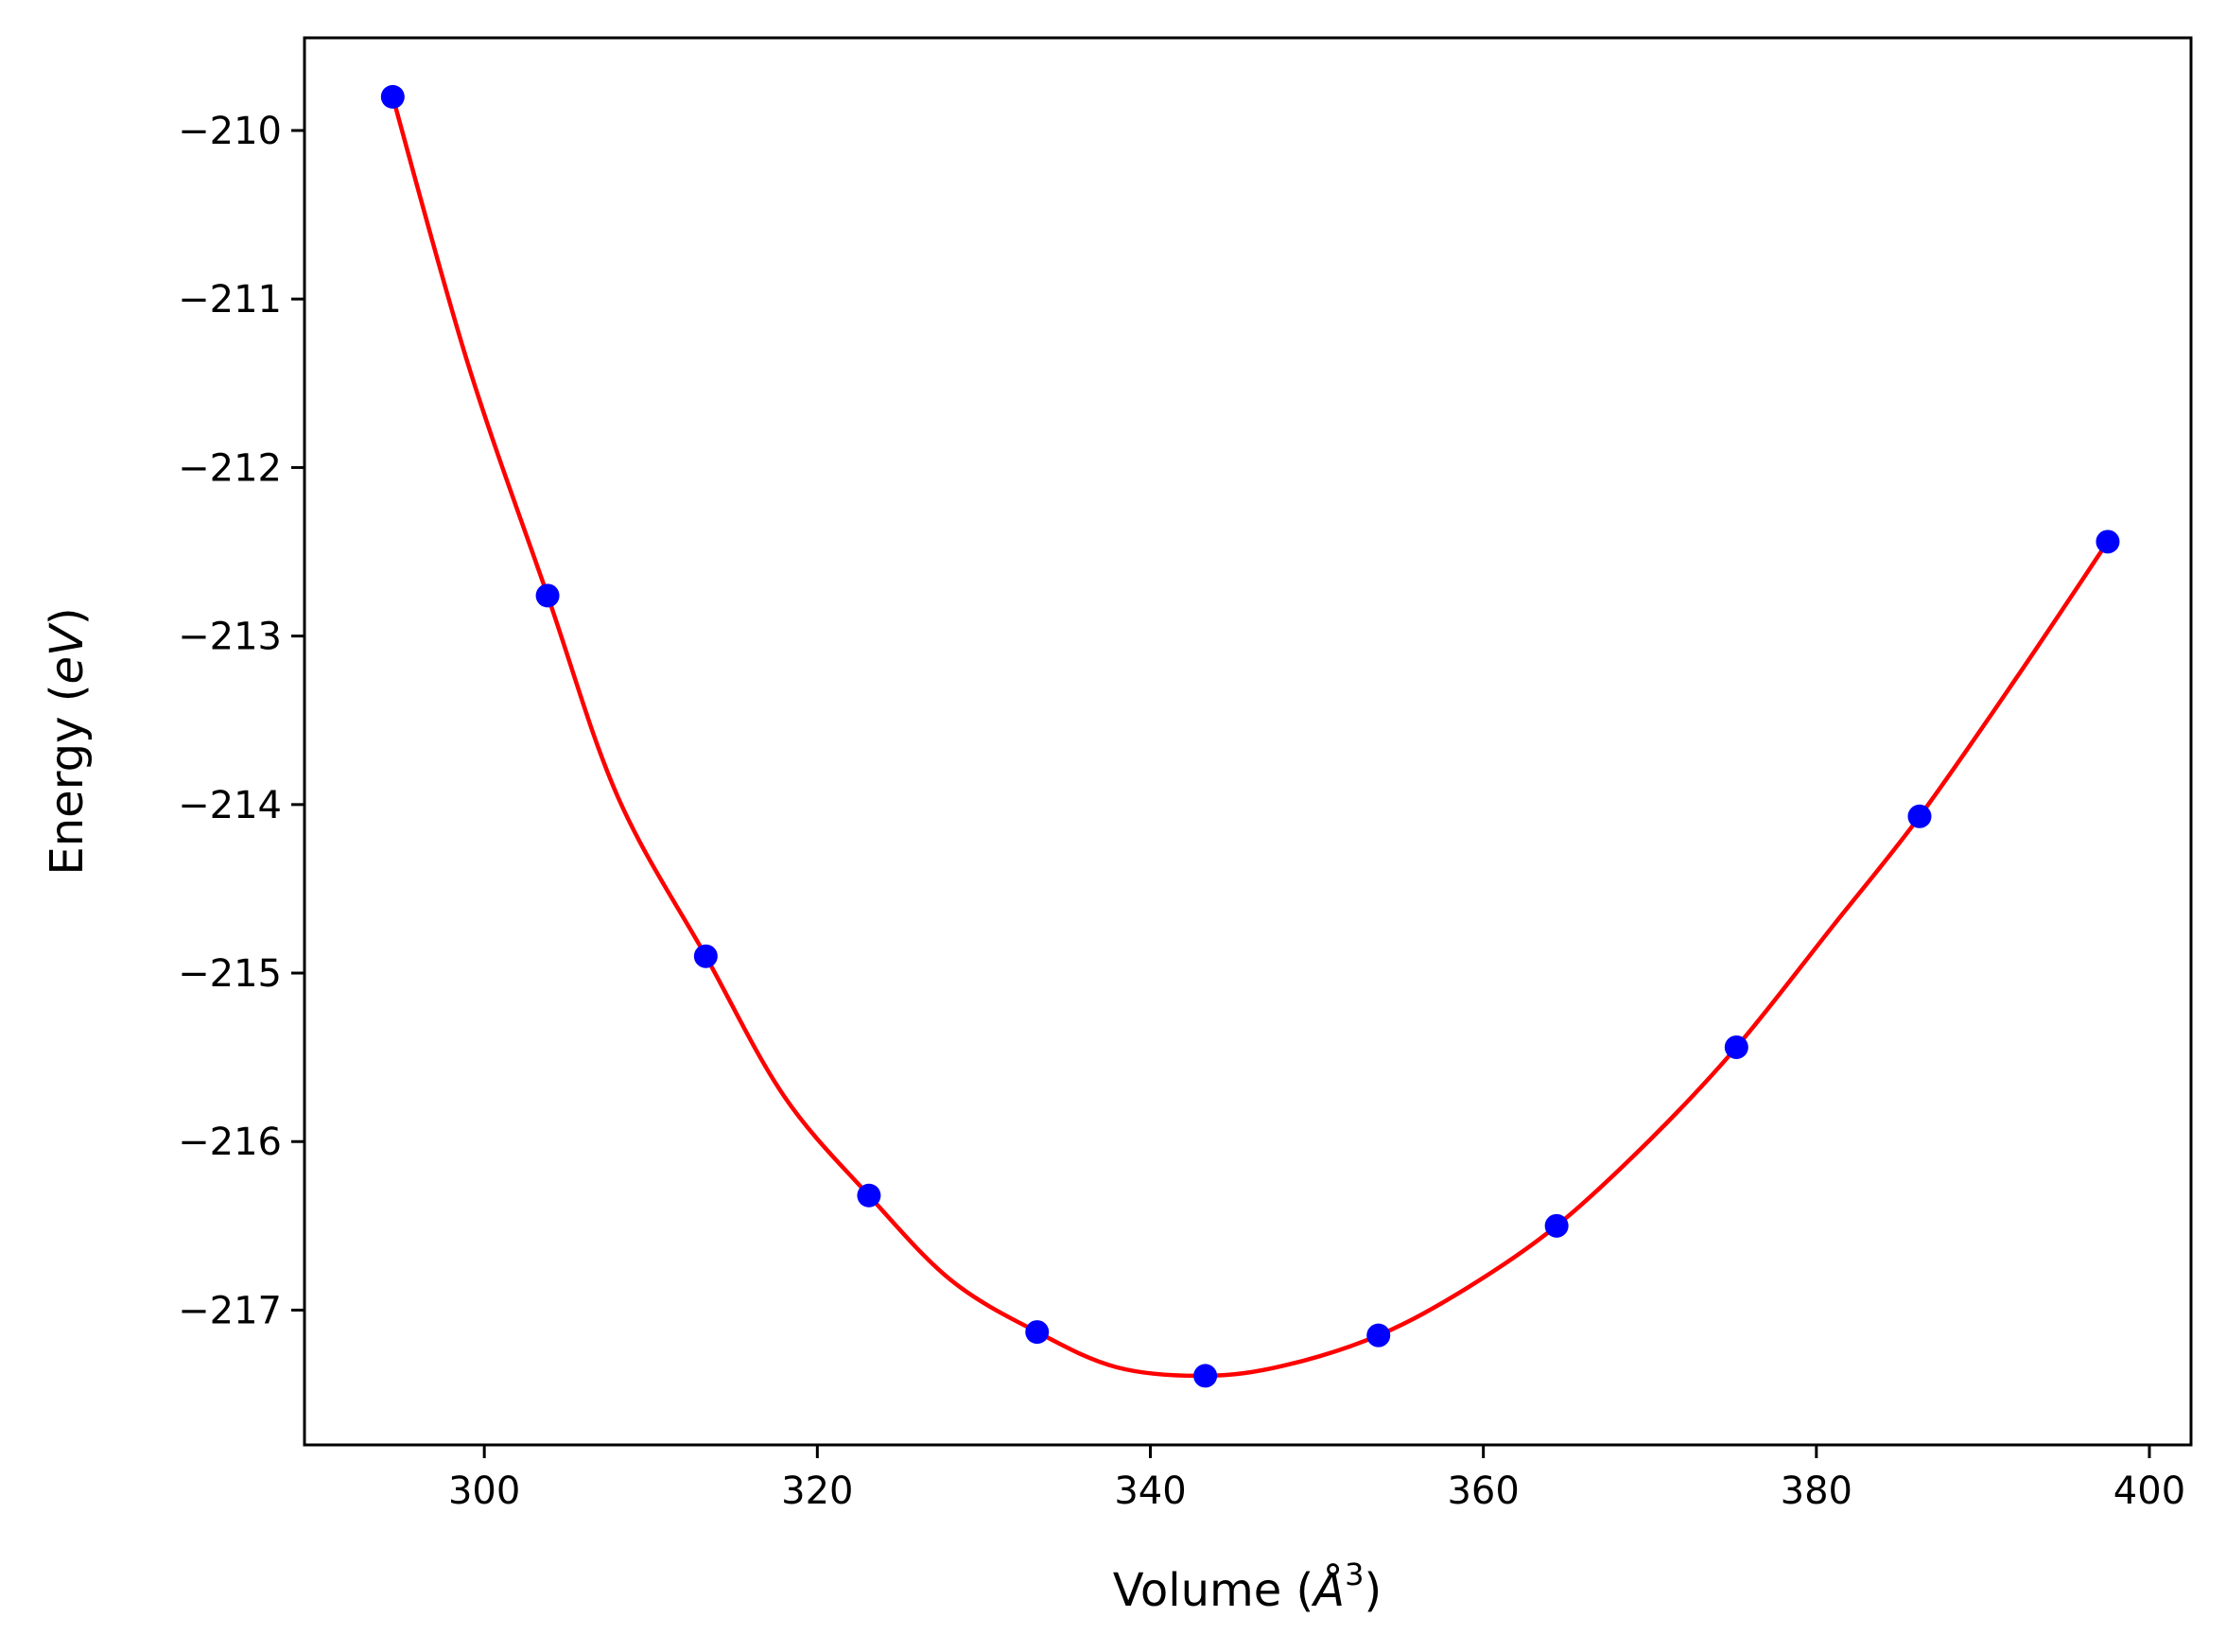  Describe the element at coordinates (230, 300) in the screenshot. I see `y-tick-label: −211` at that location.